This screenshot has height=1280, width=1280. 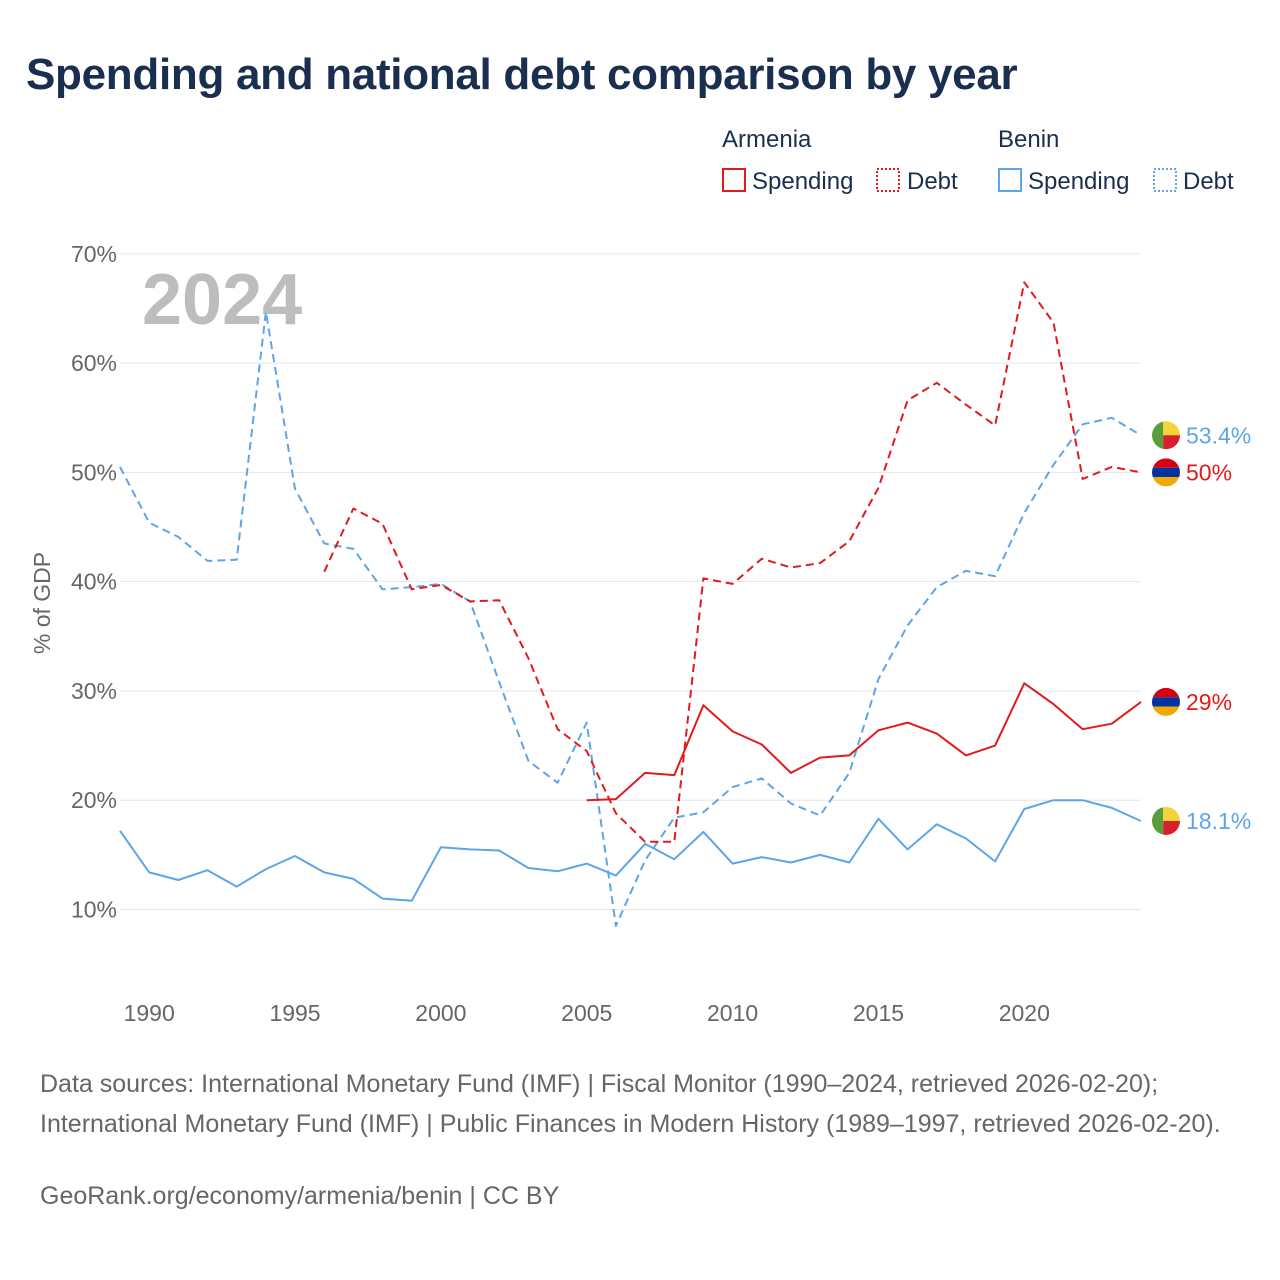 I want to click on series-line-benin-spending, so click(x=630, y=850).